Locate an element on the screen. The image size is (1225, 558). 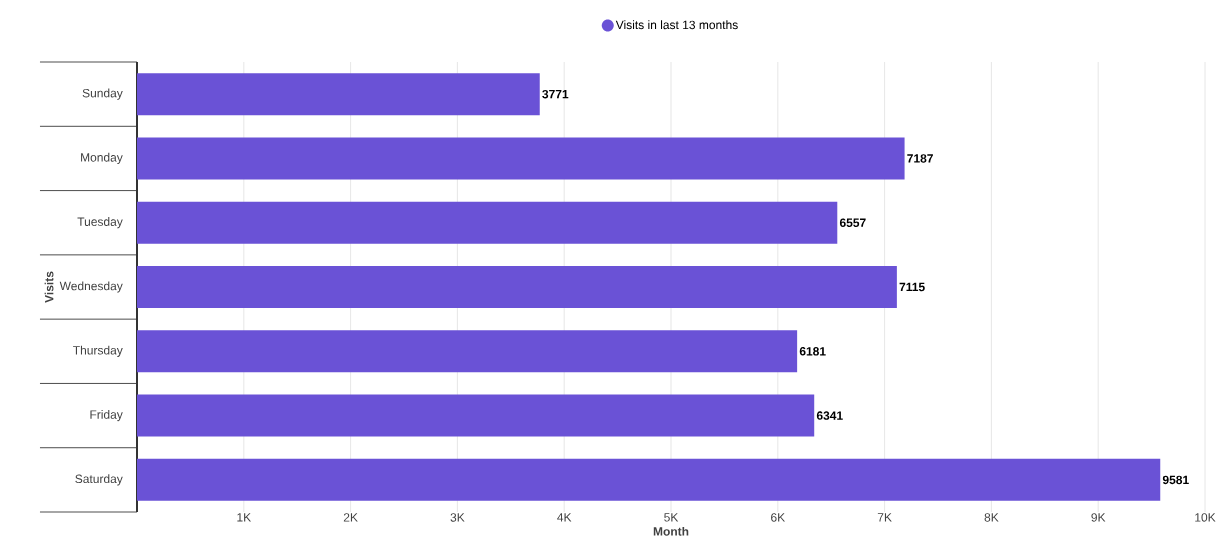
data-label: 9581 is located at coordinates (1175, 480).